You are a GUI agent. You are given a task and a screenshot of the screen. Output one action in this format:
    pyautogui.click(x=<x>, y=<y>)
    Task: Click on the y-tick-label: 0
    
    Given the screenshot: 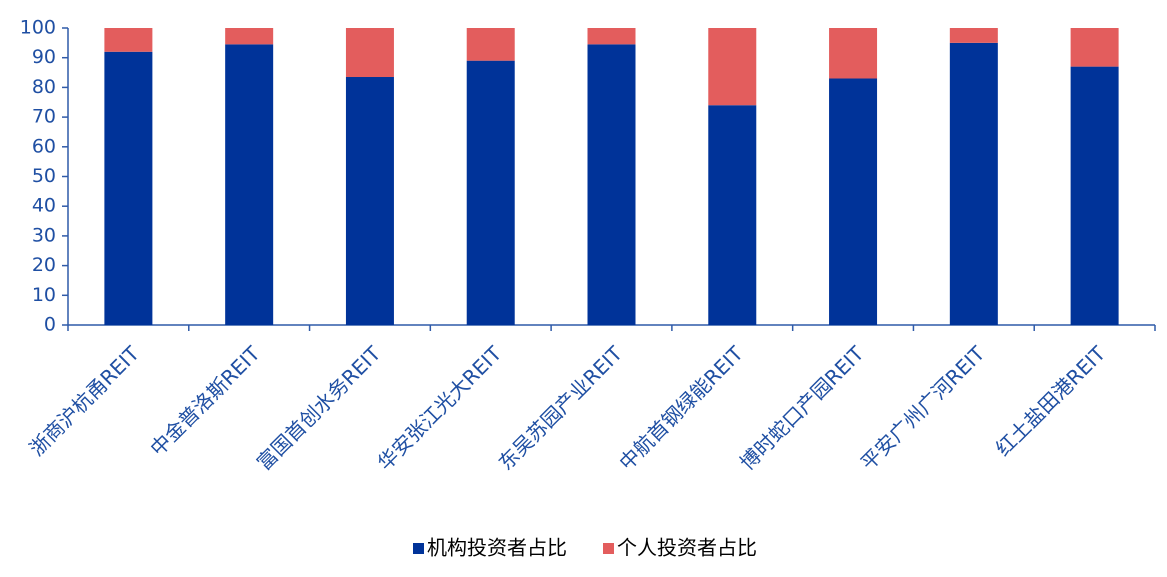 What is the action you would take?
    pyautogui.click(x=50, y=325)
    